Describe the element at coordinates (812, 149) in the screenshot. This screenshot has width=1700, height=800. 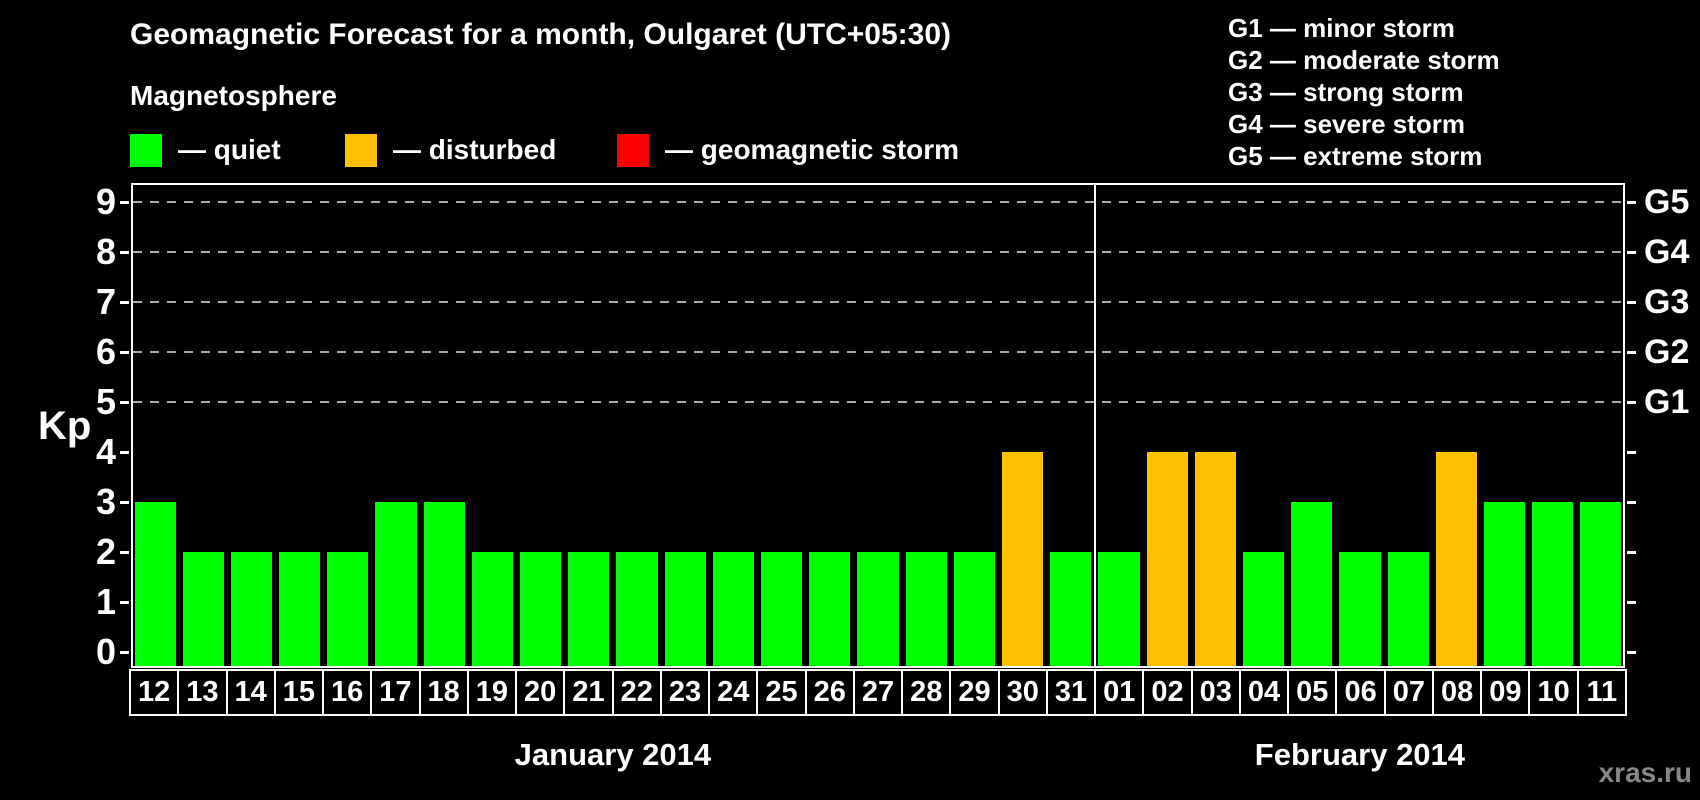
I see `legend-label-storm: — geomagnetic storm` at that location.